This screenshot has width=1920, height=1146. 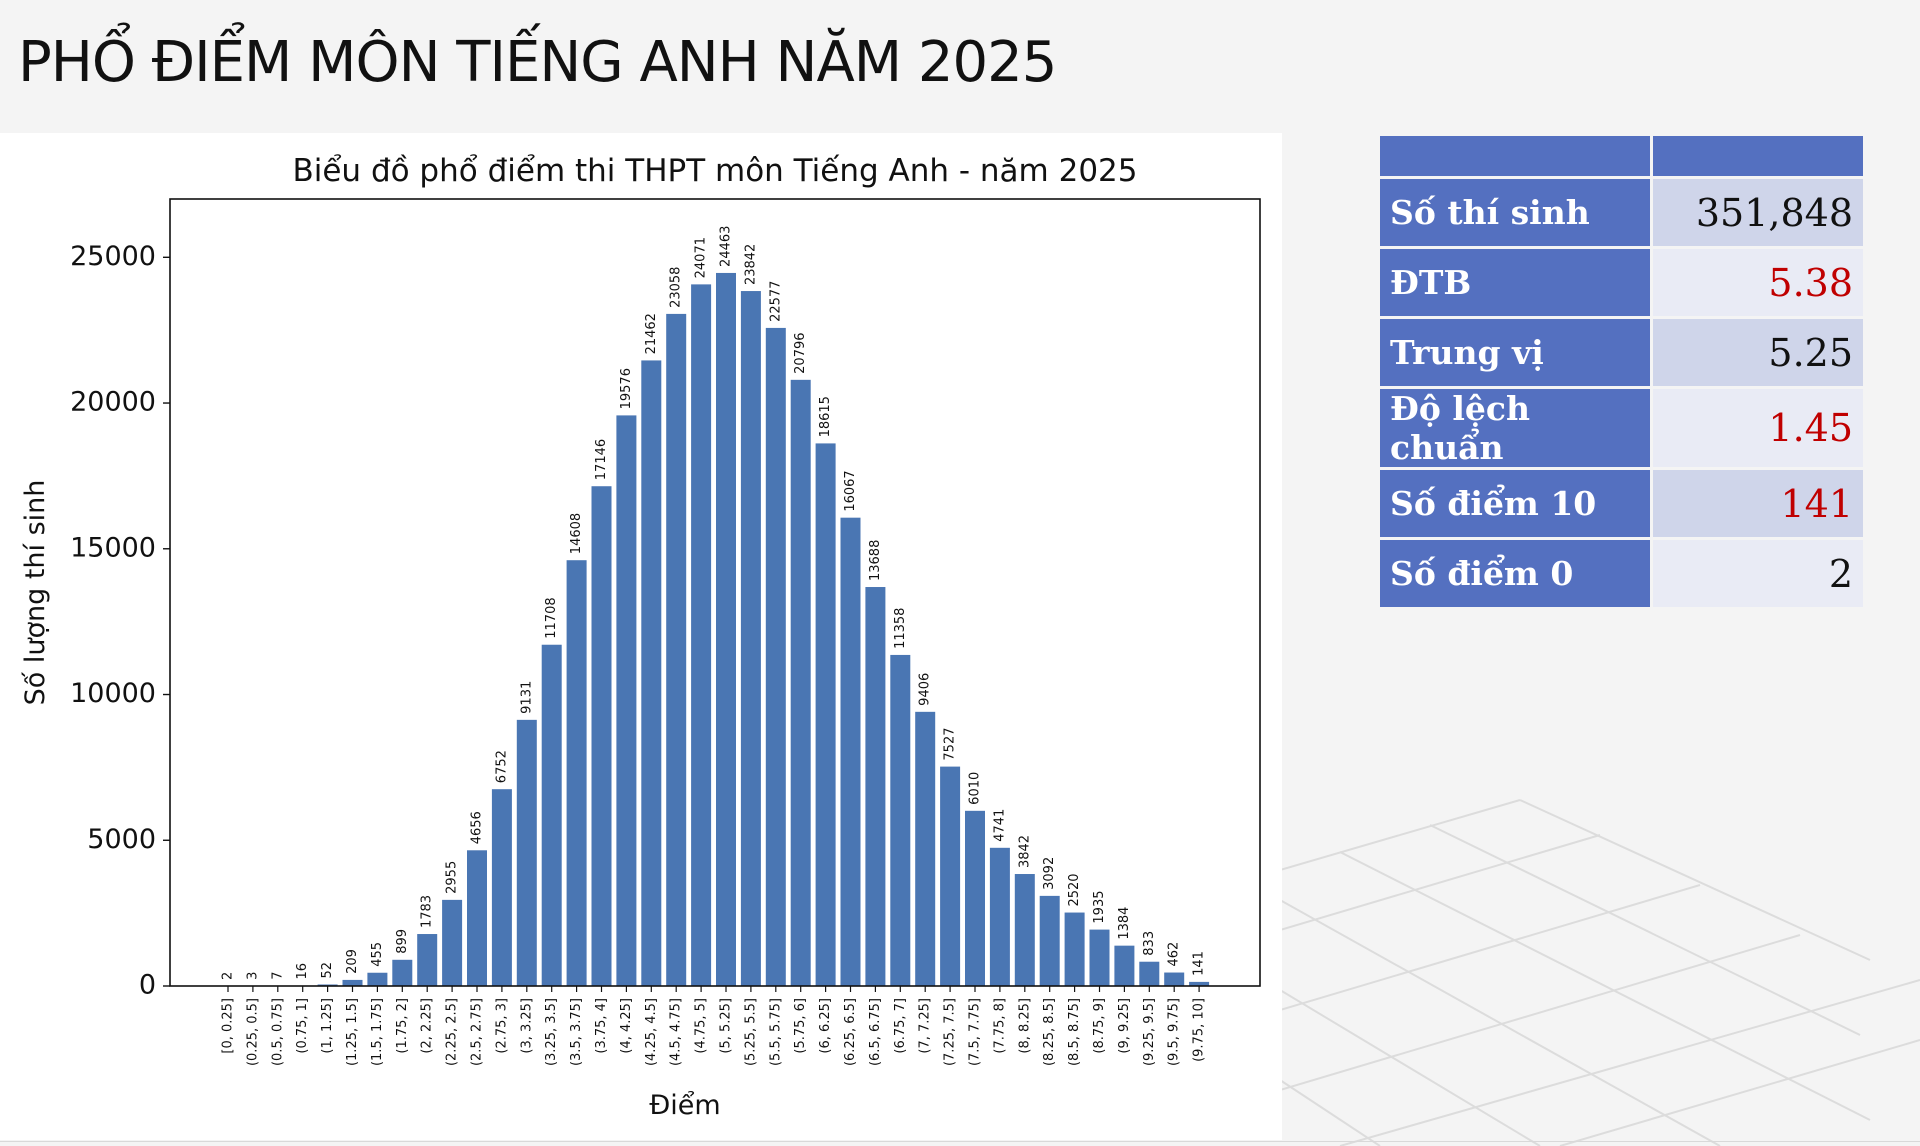 What do you see at coordinates (750, 1032) in the screenshot?
I see `x-tick-label: (5.25, 5.5]` at bounding box center [750, 1032].